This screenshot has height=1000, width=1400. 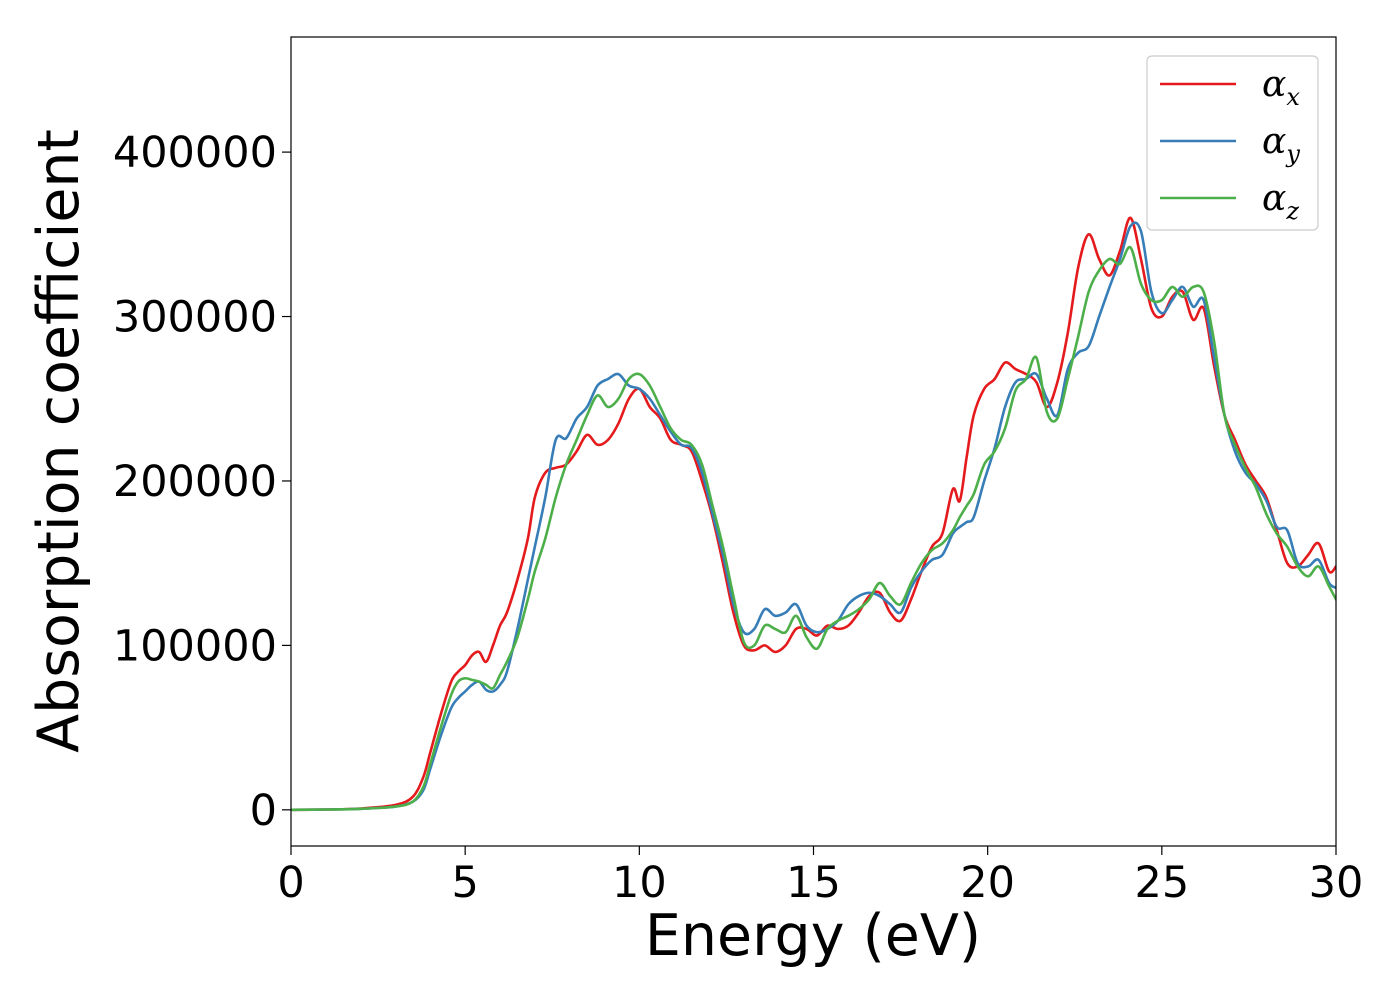 I want to click on y-axis-label: Absorption coefficient, so click(x=59, y=441).